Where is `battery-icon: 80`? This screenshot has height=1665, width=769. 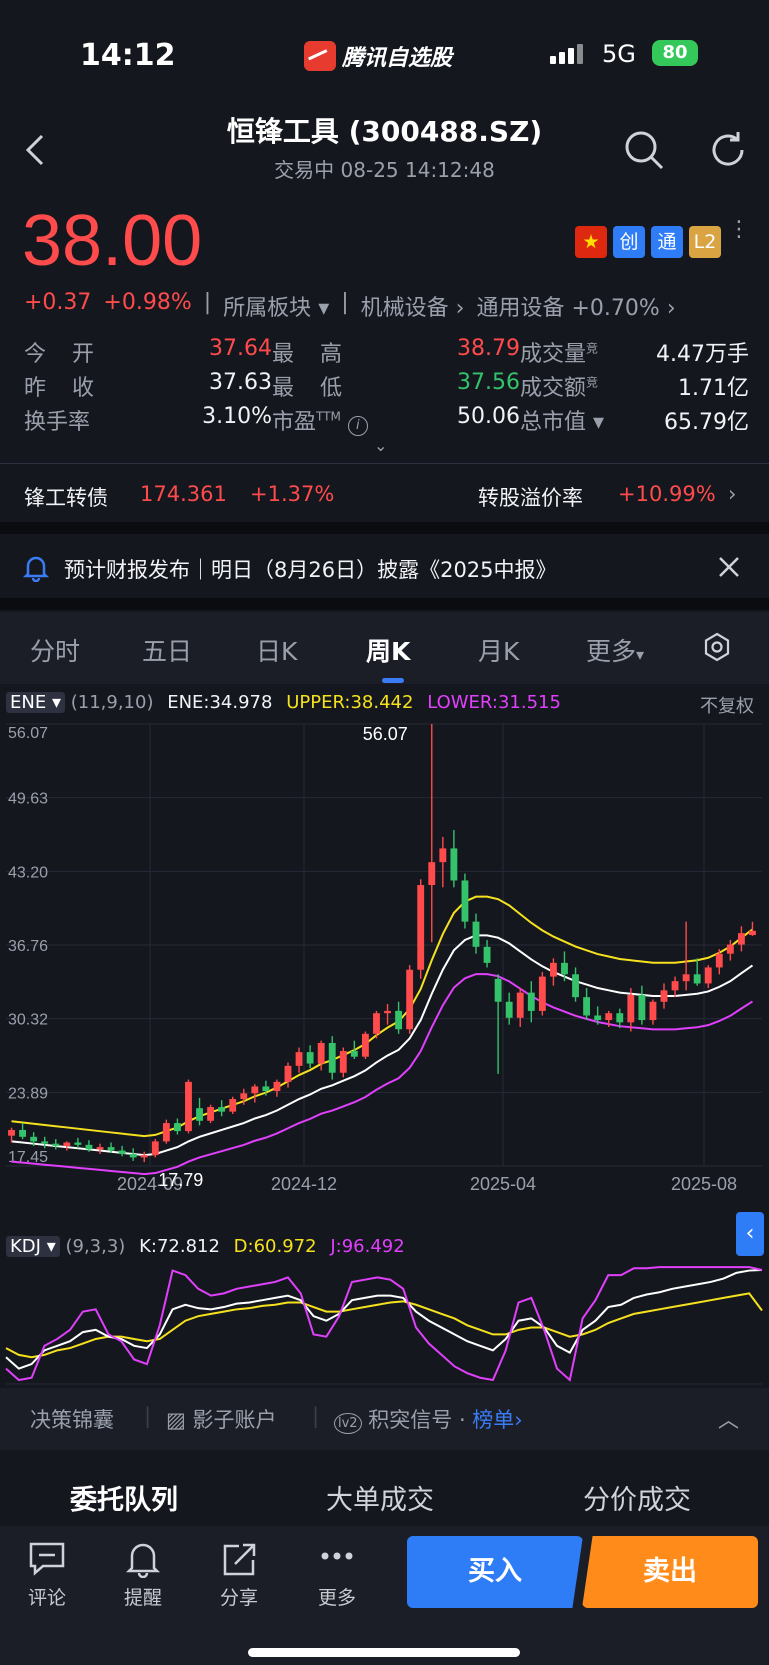 battery-icon: 80 is located at coordinates (675, 53).